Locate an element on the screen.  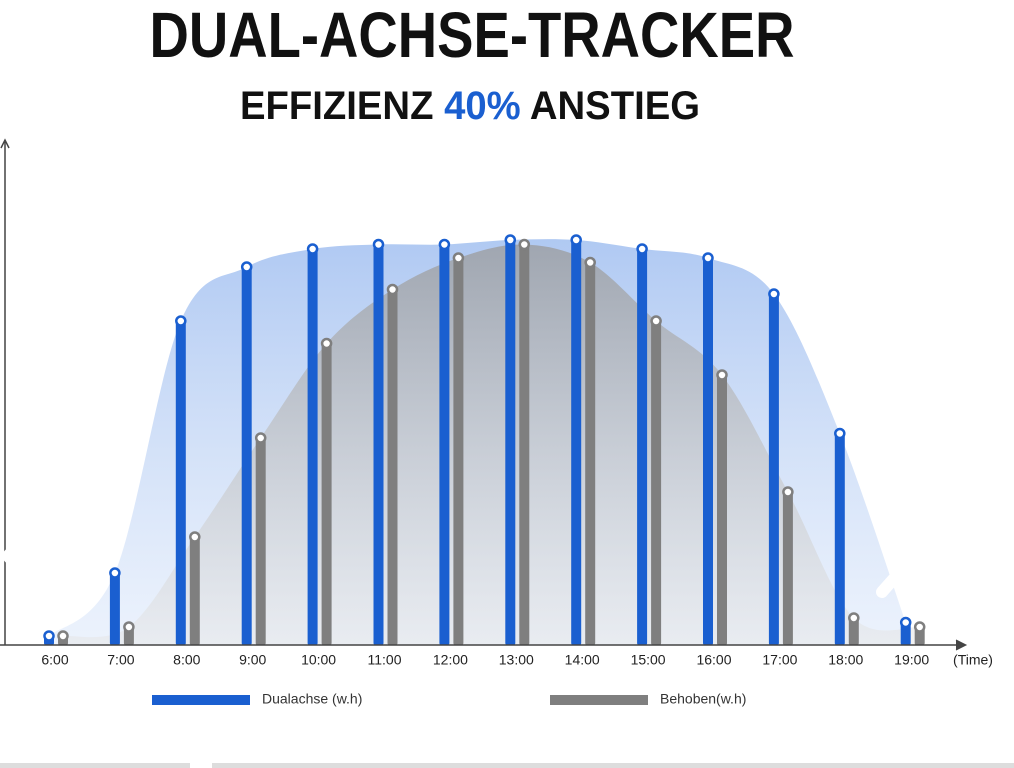
y-axis-arrow is located at coordinates (5, 143).